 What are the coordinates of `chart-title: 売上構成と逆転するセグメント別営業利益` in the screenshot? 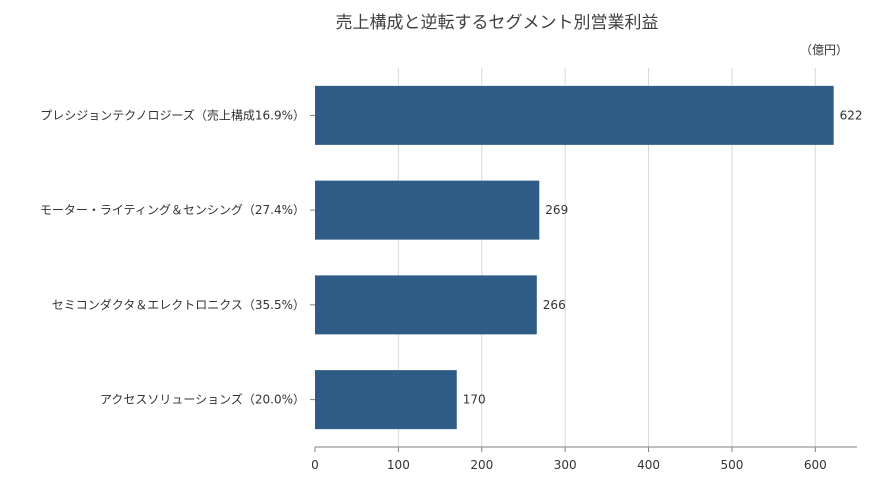 It's located at (497, 23).